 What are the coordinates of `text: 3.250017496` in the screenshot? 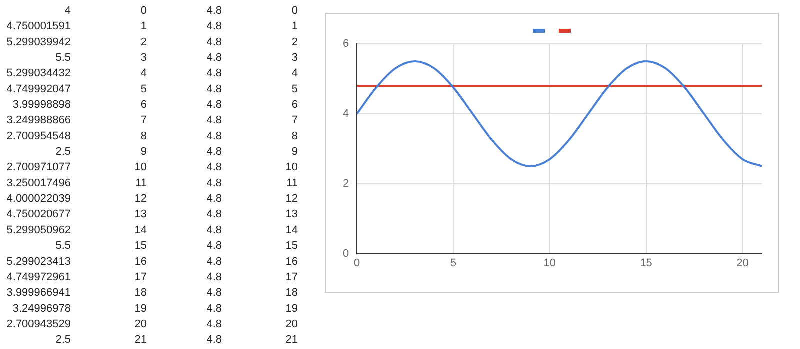 It's located at (38, 183).